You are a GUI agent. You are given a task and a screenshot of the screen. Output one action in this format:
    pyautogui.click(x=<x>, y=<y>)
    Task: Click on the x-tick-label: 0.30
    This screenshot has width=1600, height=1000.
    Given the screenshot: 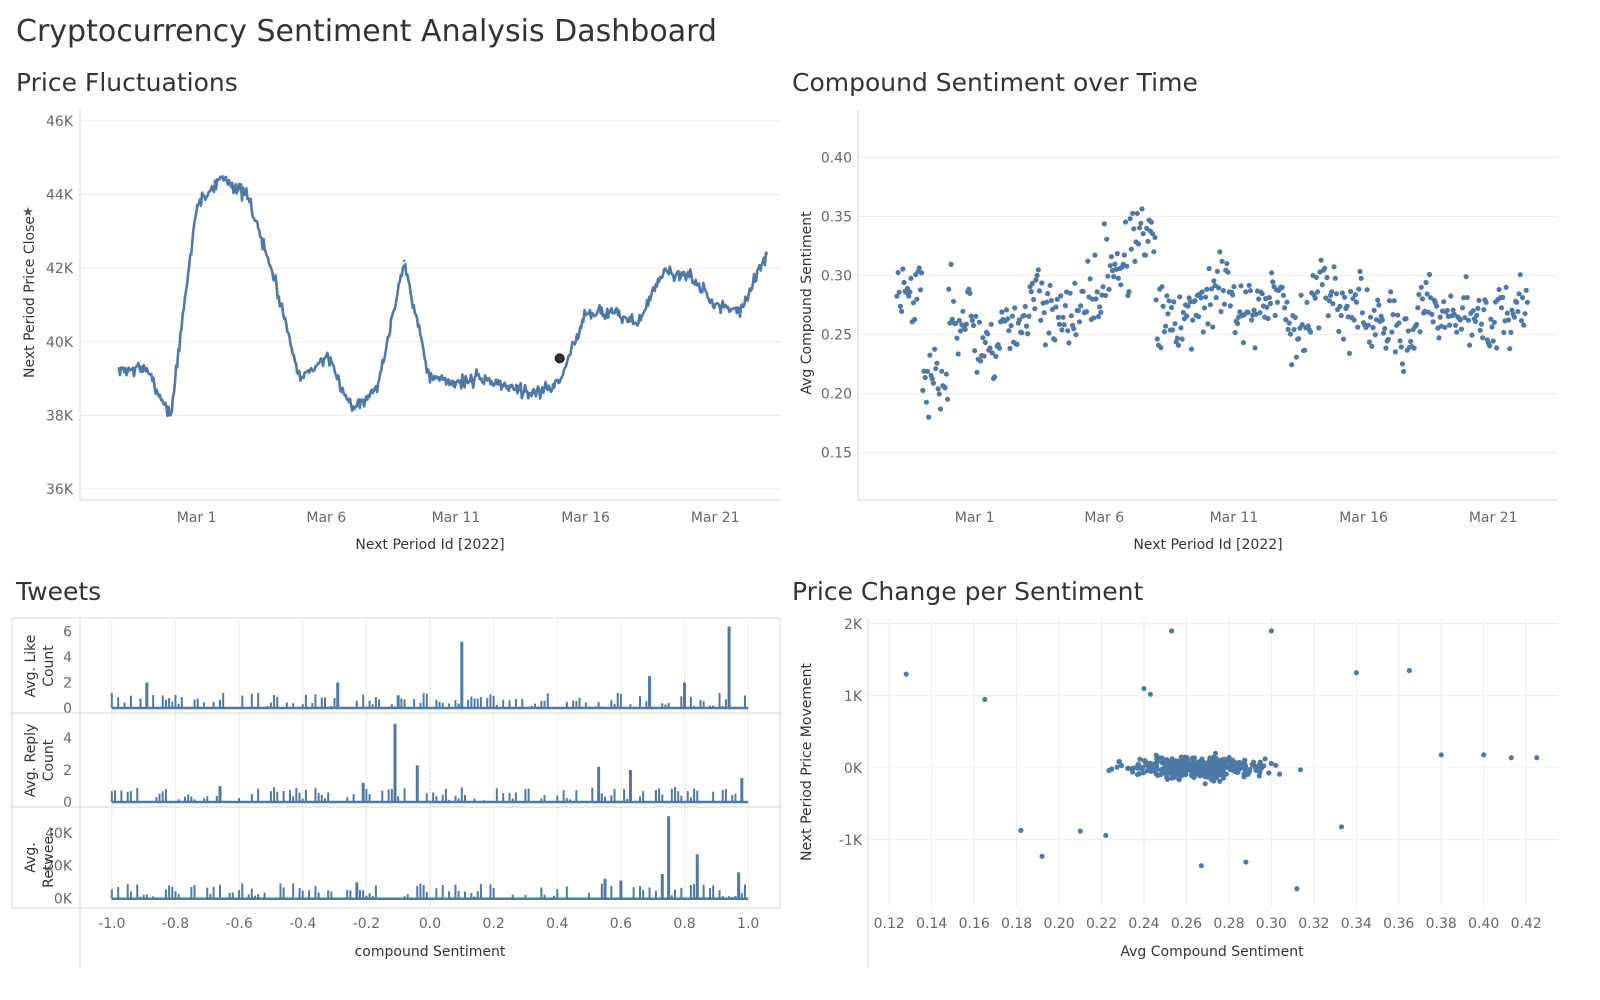 What is the action you would take?
    pyautogui.click(x=1271, y=924)
    